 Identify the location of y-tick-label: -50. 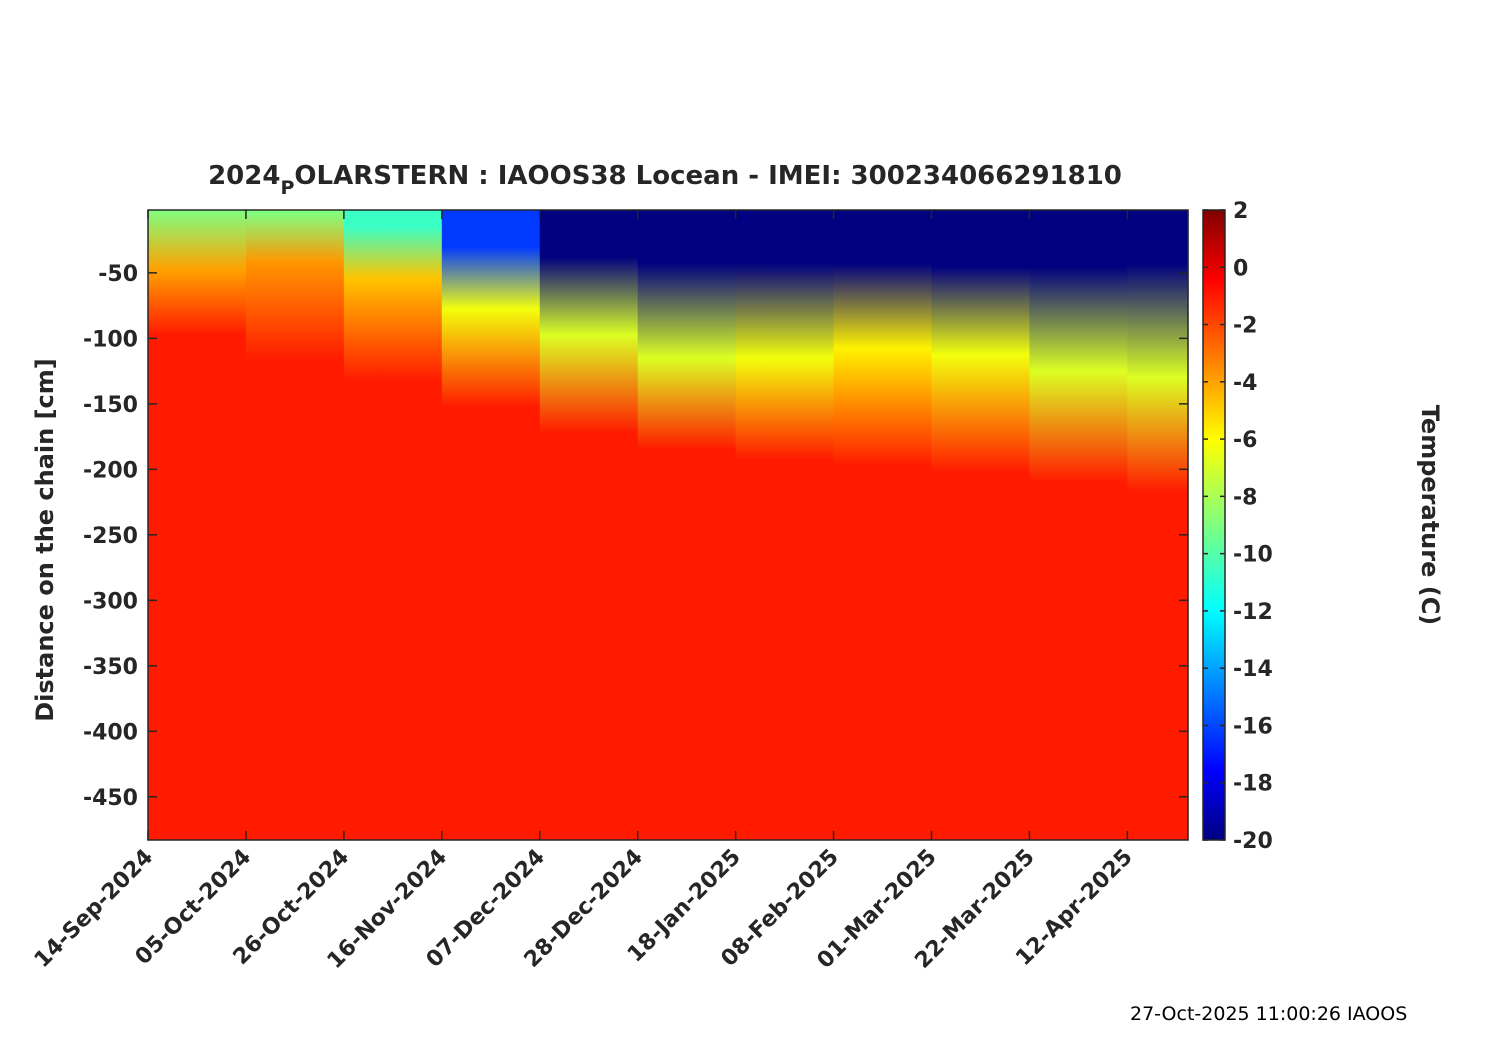
(118, 274).